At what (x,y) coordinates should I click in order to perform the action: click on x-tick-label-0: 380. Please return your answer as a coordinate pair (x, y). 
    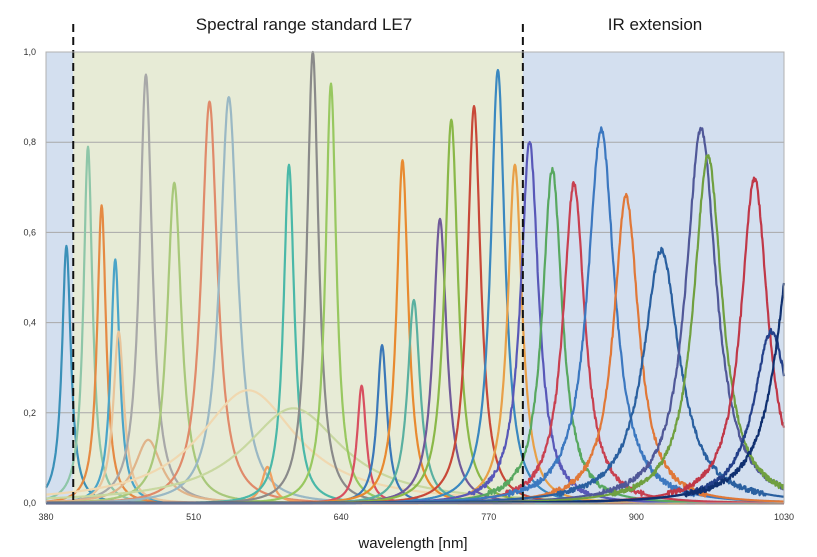
    Looking at the image, I should click on (45, 517).